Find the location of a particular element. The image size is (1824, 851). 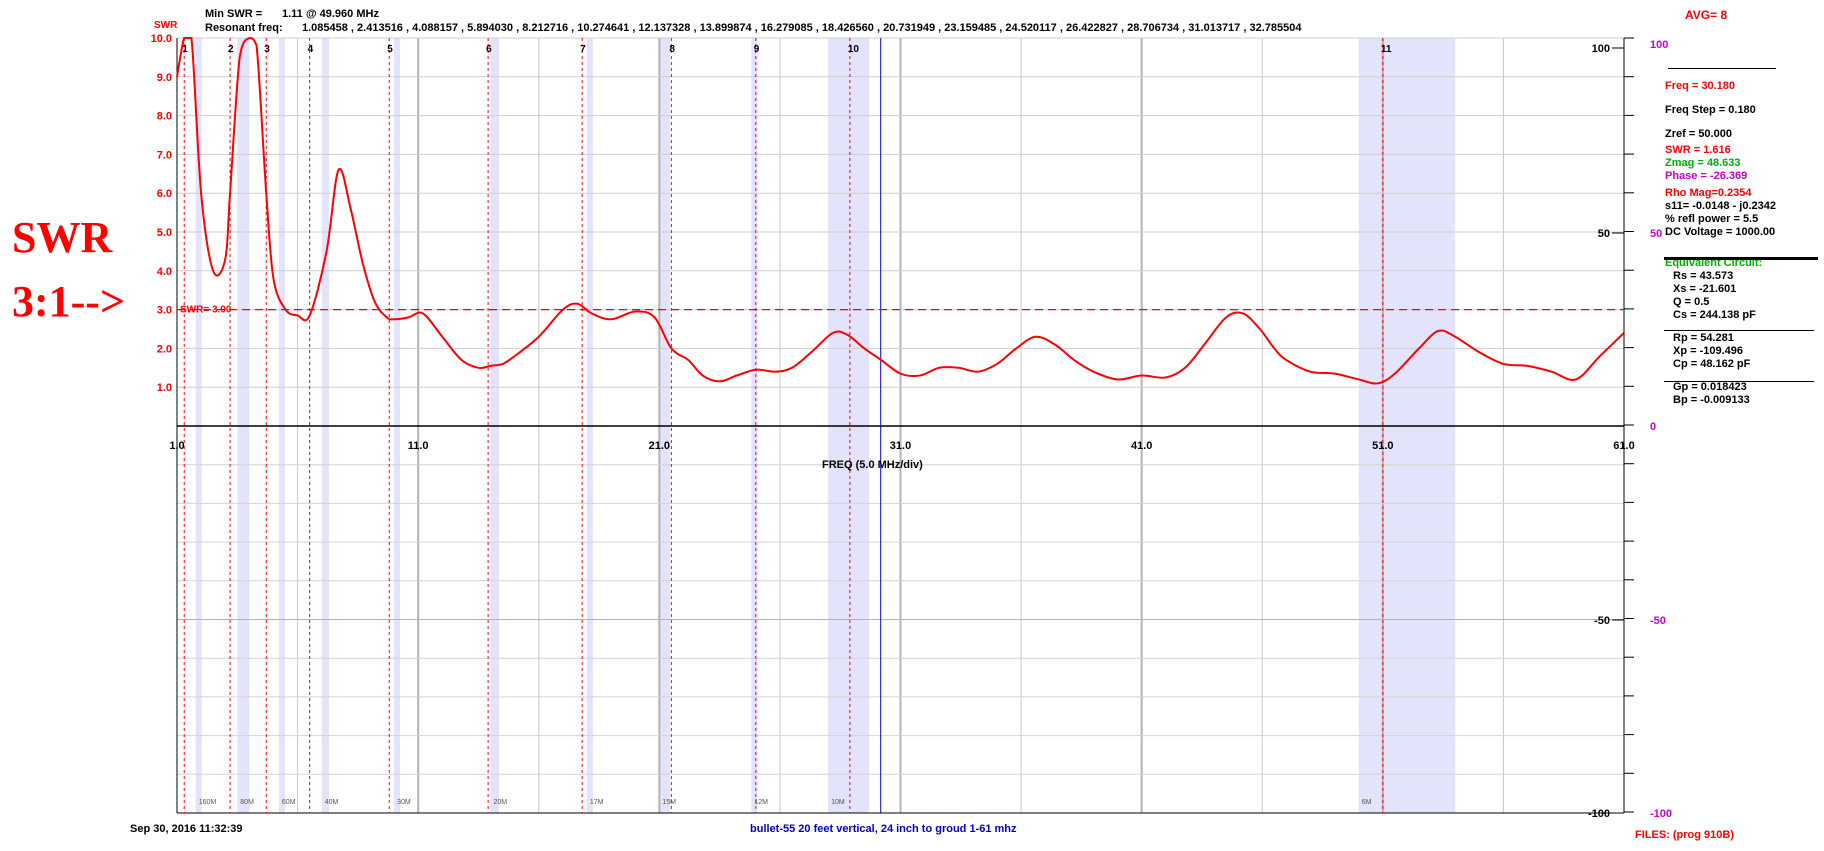

xp-readout: Xp = -109.496 is located at coordinates (1708, 351).